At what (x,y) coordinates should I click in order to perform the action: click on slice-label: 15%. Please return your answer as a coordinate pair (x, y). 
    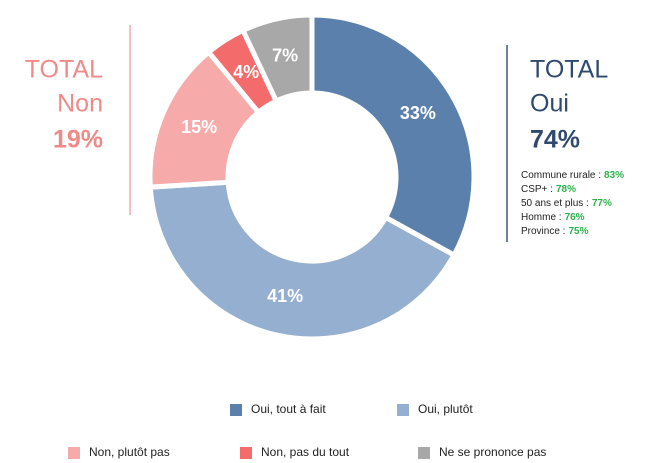
    Looking at the image, I should click on (199, 127).